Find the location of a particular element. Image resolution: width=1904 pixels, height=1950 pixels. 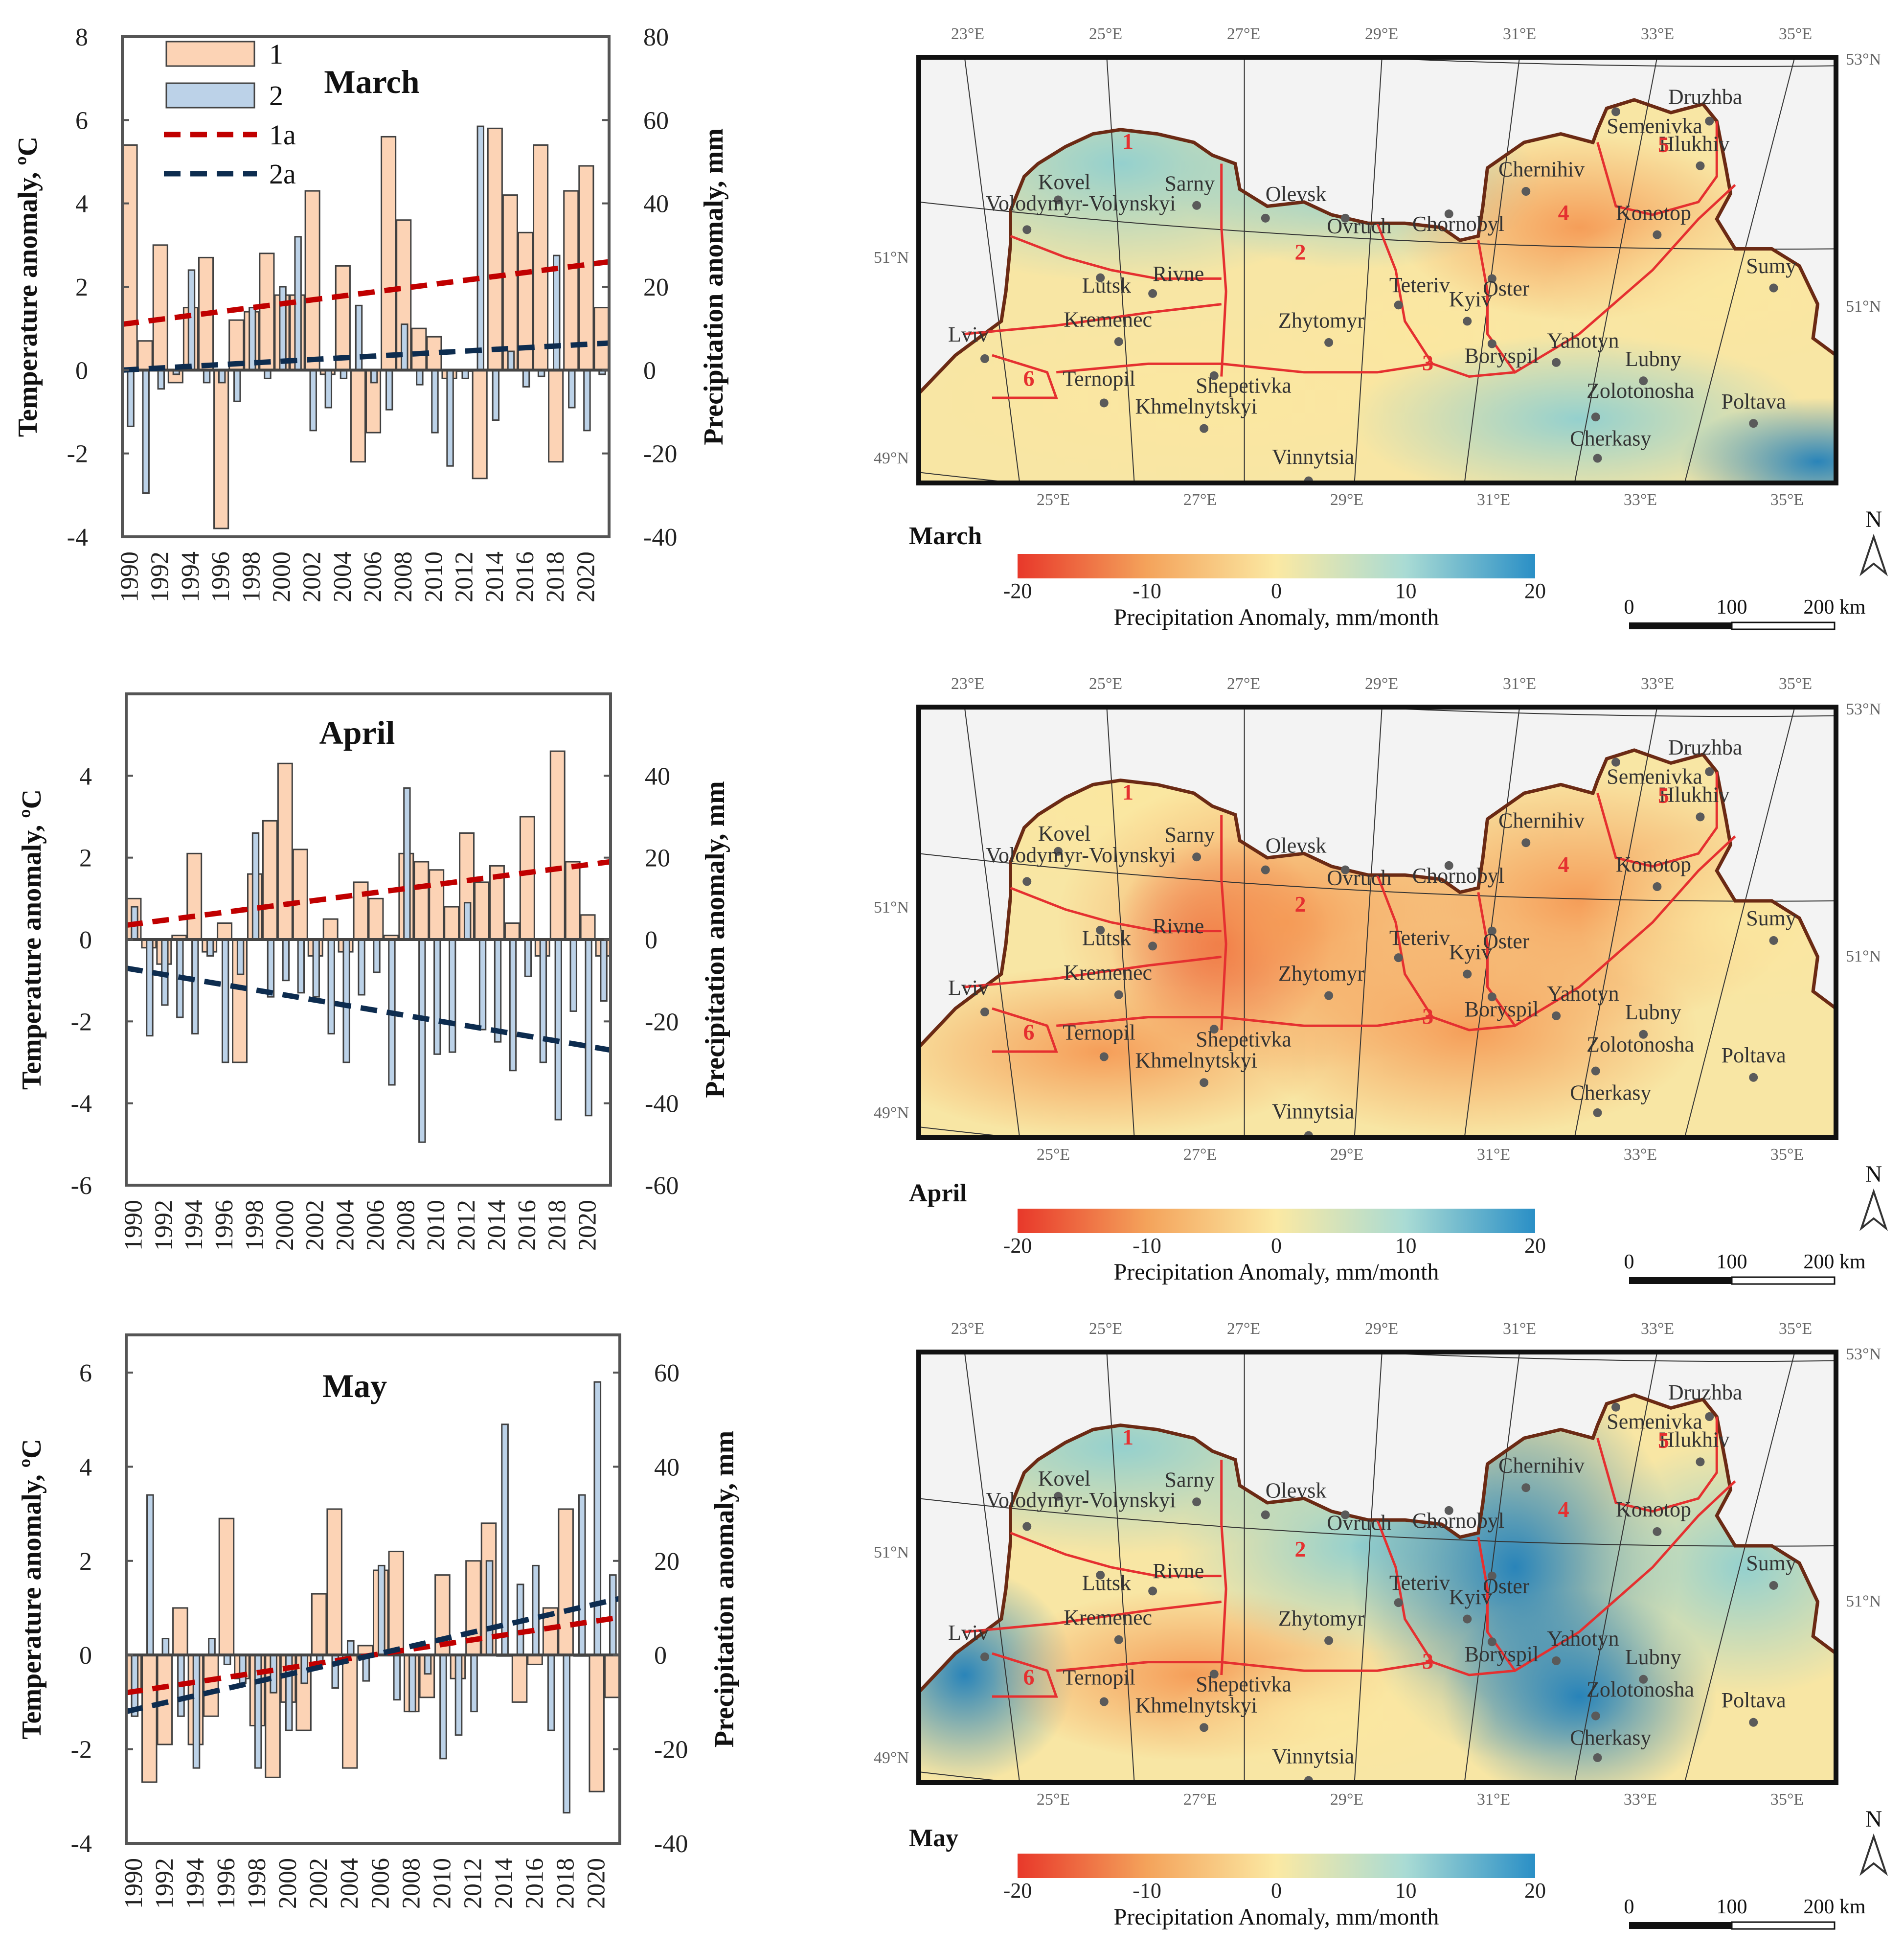

x-tick-label: 2018 is located at coordinates (566, 1883).